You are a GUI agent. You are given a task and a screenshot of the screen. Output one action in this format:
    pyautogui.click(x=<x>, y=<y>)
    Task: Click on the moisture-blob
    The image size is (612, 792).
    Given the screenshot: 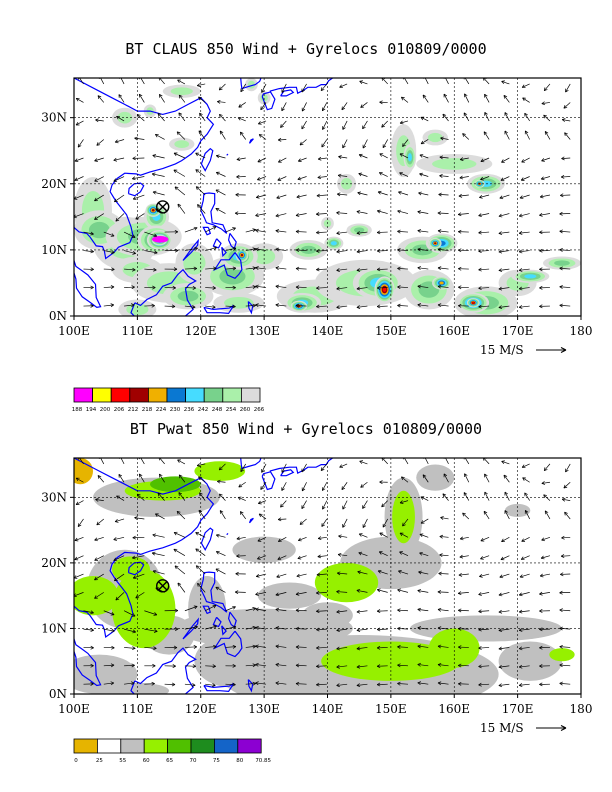 What is the action you would take?
    pyautogui.click(x=251, y=674)
    